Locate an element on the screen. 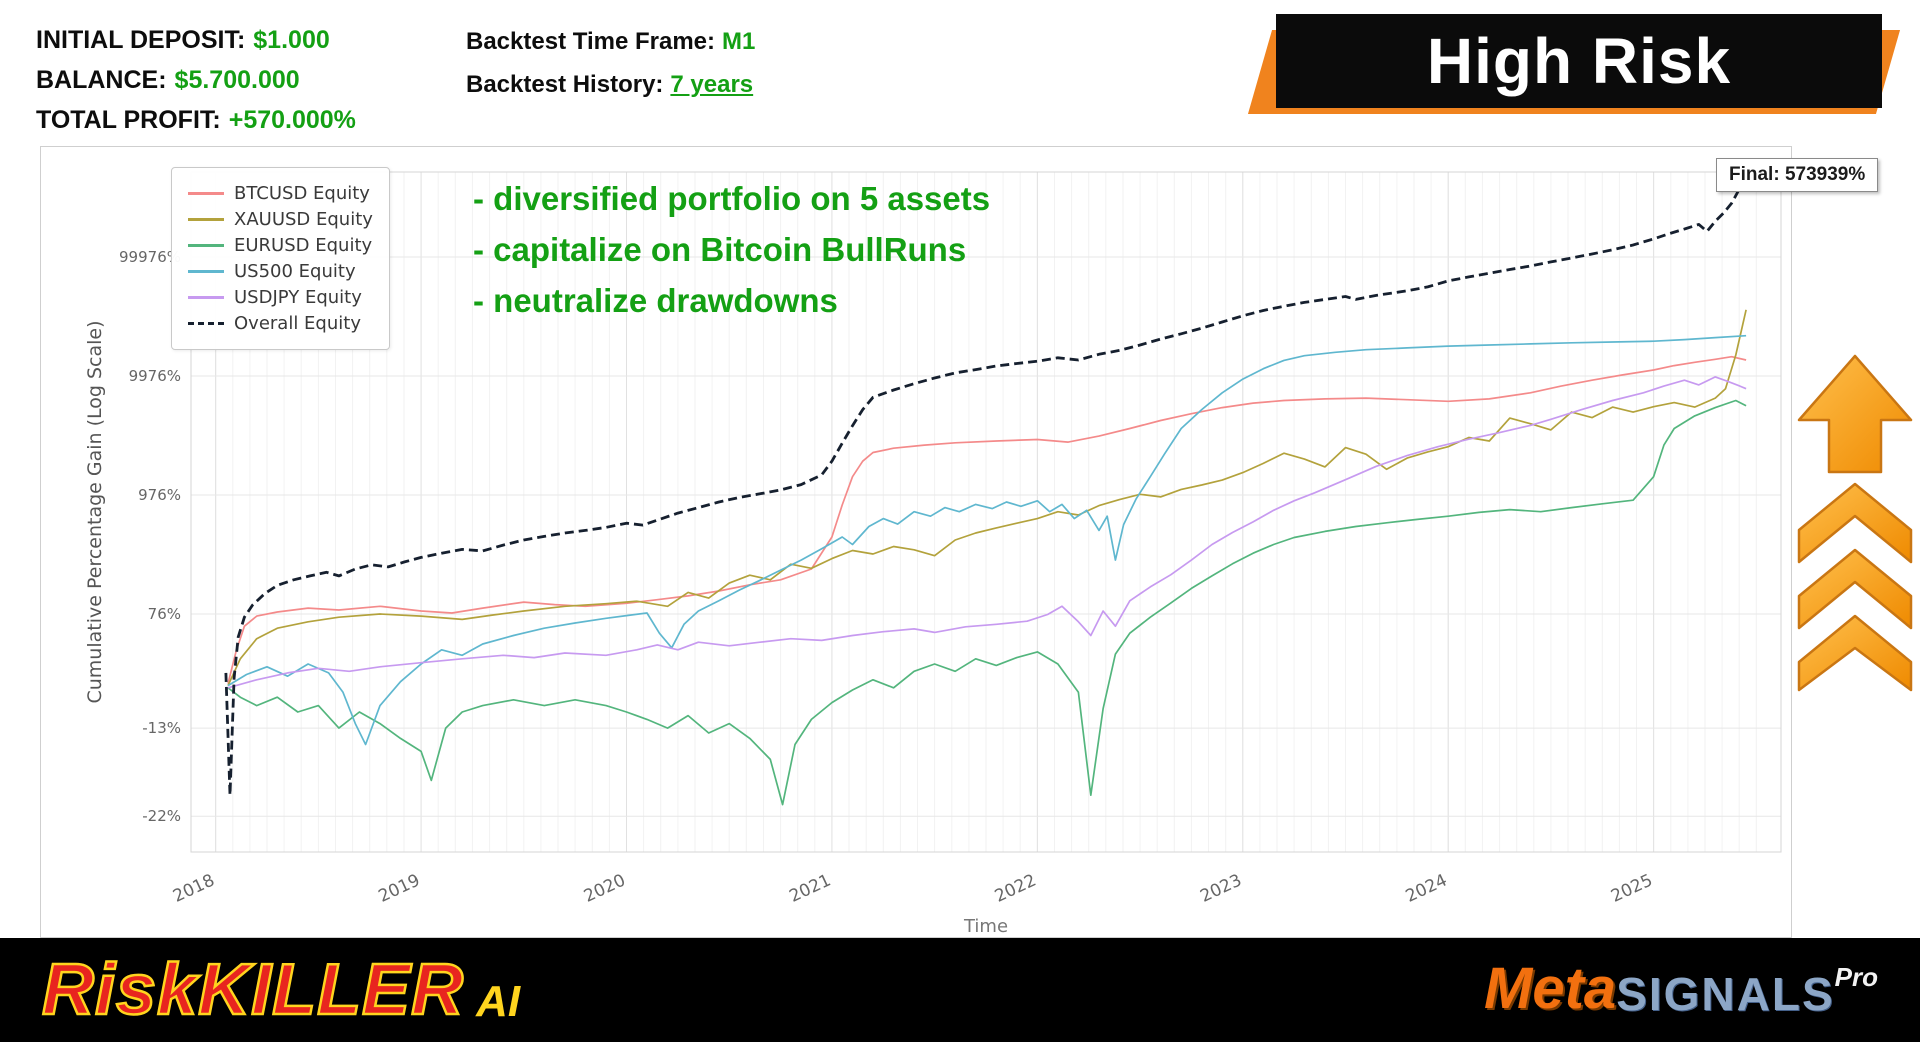 The height and width of the screenshot is (1042, 1920). svg-text: 2020 is located at coordinates (605, 888).